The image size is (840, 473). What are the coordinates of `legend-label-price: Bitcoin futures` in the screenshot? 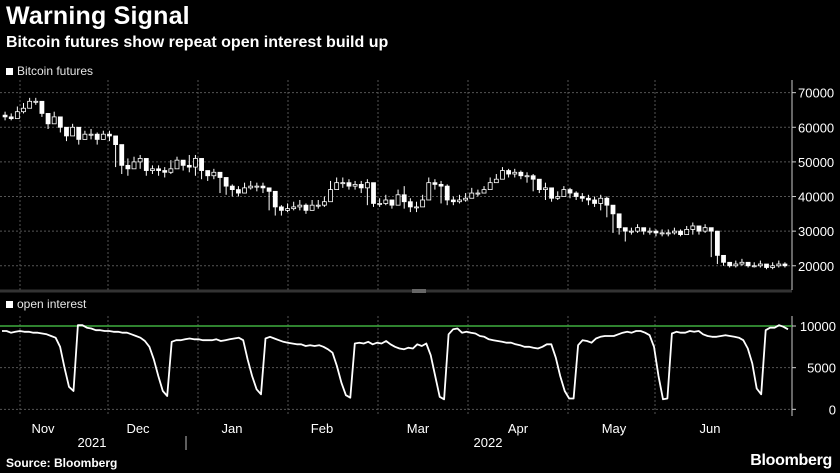 It's located at (55, 71).